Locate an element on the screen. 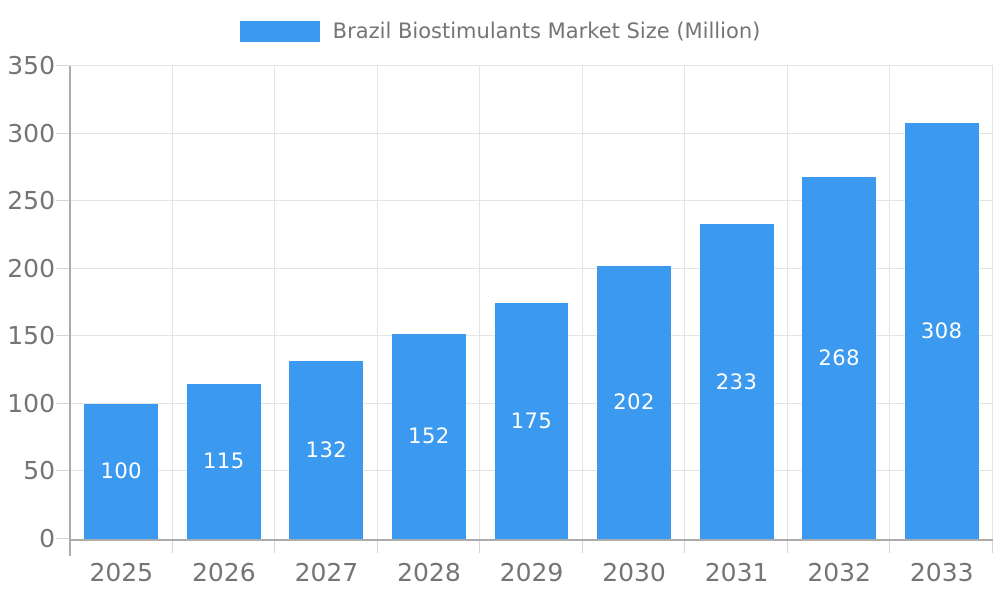 The width and height of the screenshot is (1000, 600). bar-2033: 308 is located at coordinates (941, 330).